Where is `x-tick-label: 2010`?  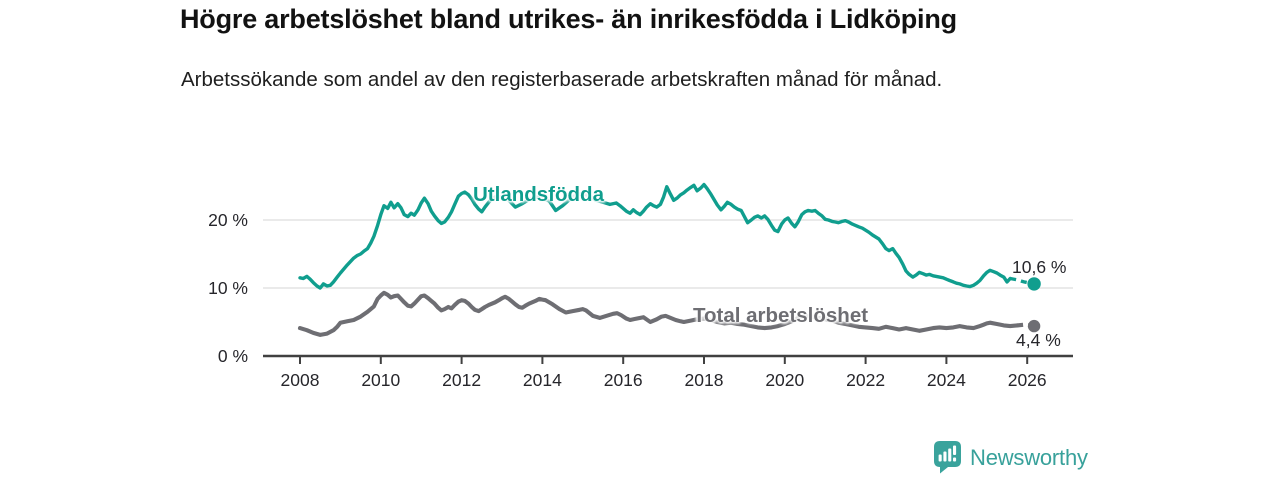 x-tick-label: 2010 is located at coordinates (380, 380).